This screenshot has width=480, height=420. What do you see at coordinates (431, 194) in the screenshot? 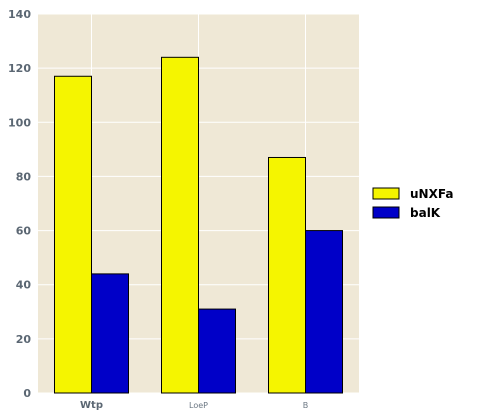
I see `legend-label-uNXFa: uNXFa` at bounding box center [431, 194].